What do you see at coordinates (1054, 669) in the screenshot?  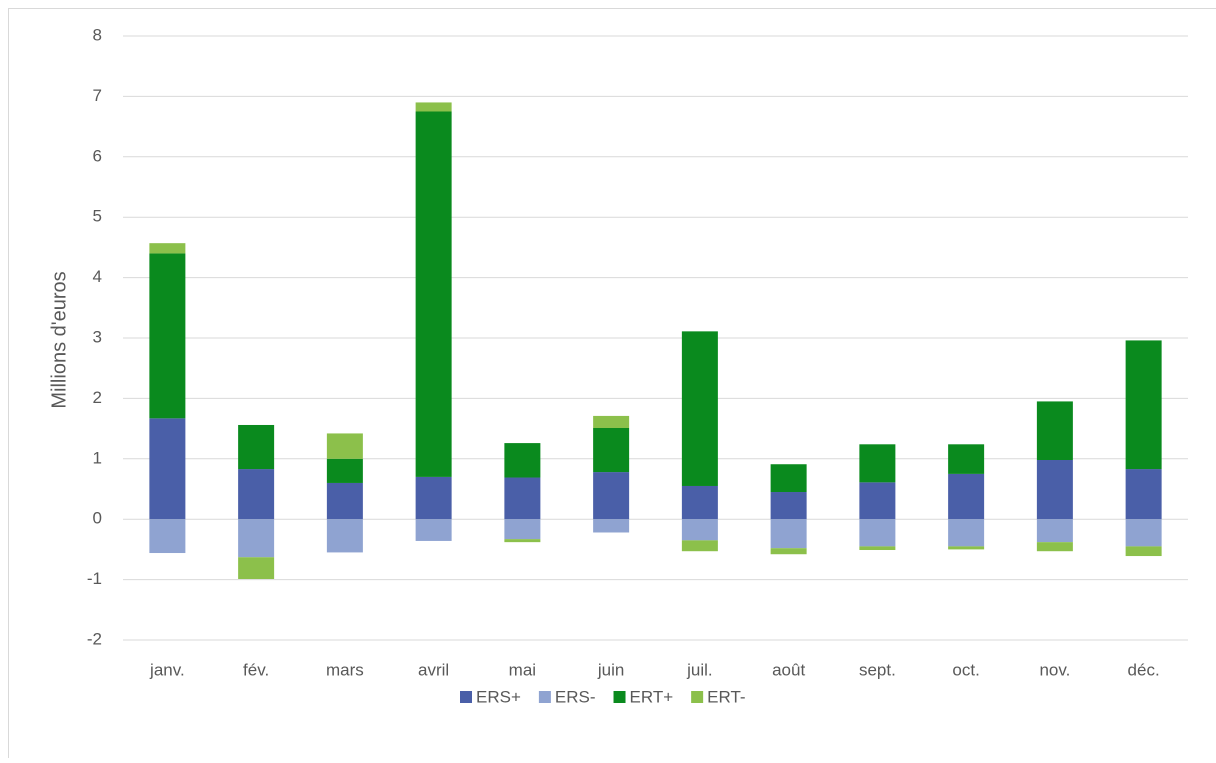 I see `x-tick-label: nov.` at bounding box center [1054, 669].